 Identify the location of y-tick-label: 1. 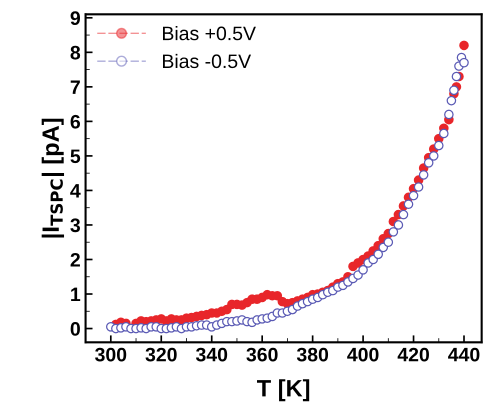
(75, 295).